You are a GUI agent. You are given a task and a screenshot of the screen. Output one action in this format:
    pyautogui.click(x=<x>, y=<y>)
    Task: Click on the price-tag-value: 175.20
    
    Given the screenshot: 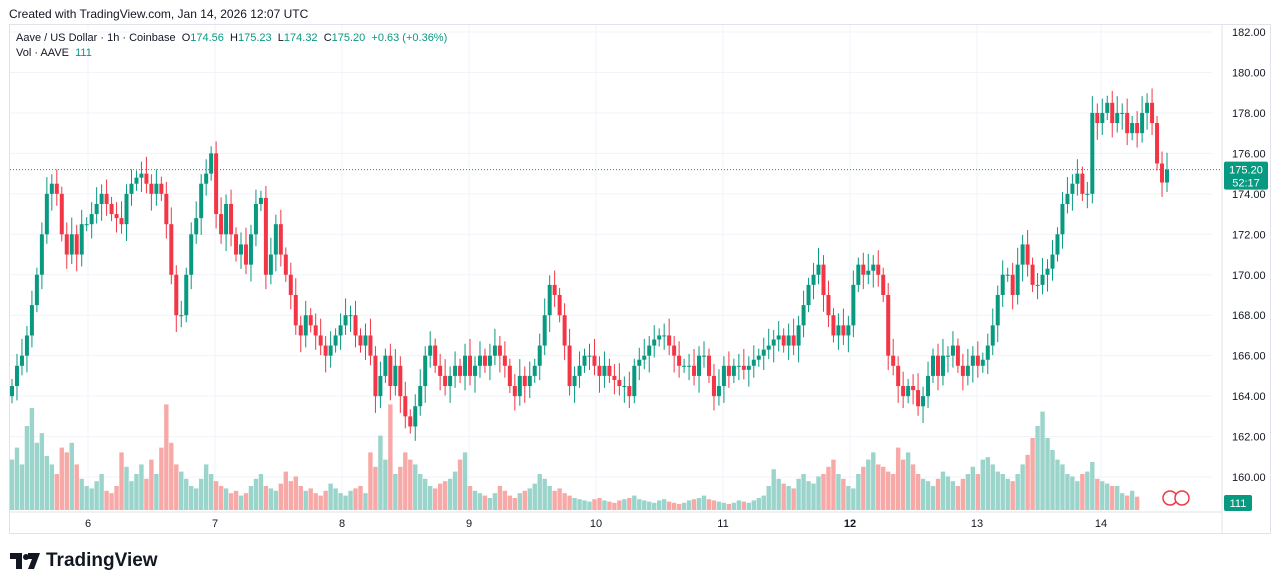 What is the action you would take?
    pyautogui.click(x=1246, y=171)
    